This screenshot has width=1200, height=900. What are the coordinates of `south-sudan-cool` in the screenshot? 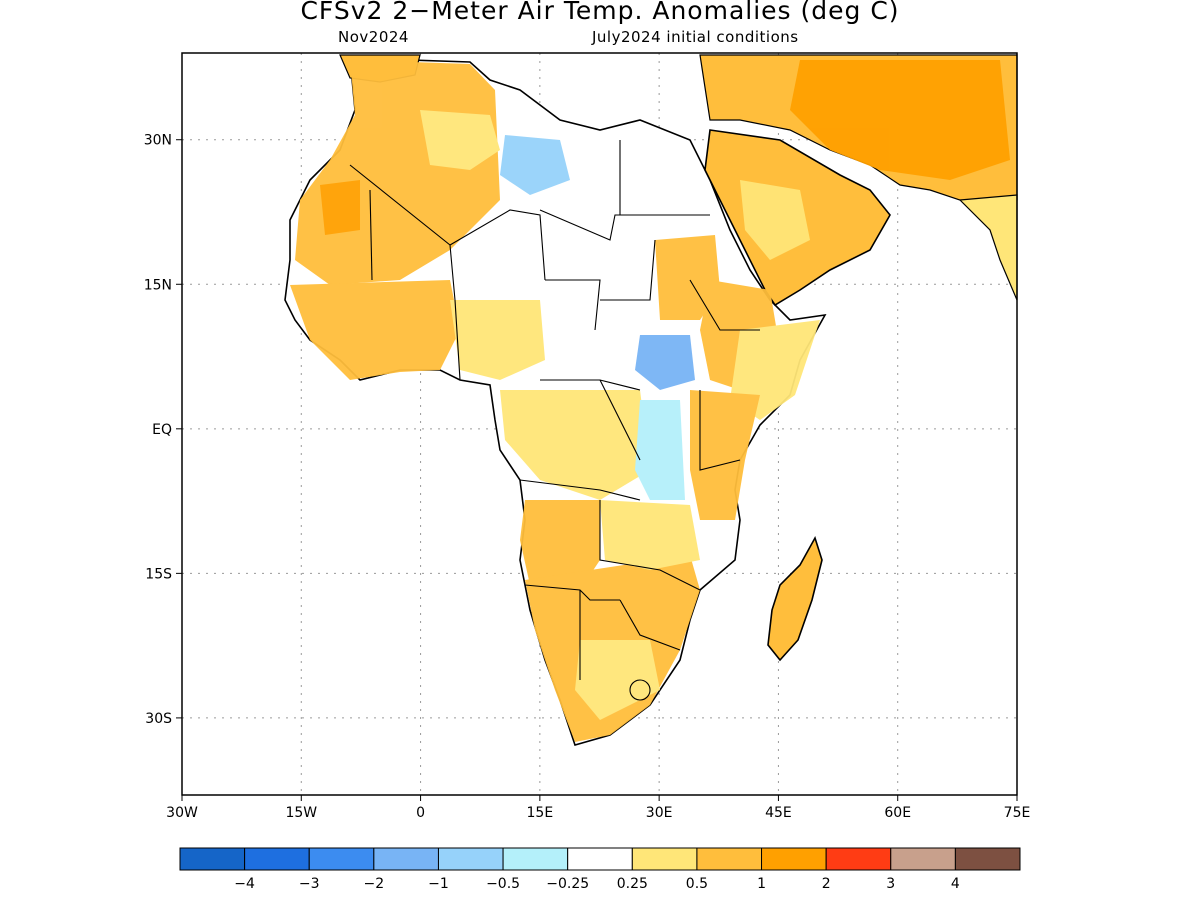 It's located at (665, 362).